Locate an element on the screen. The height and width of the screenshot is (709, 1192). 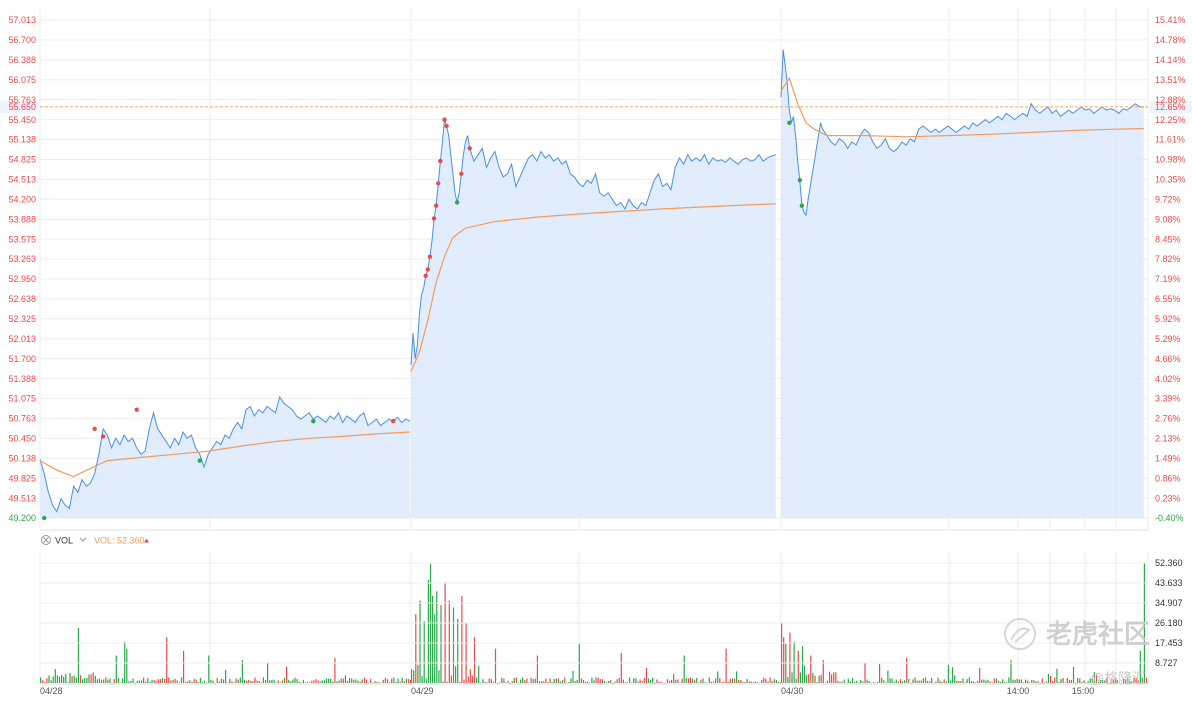
avg-line-04/28 is located at coordinates (225, 454).